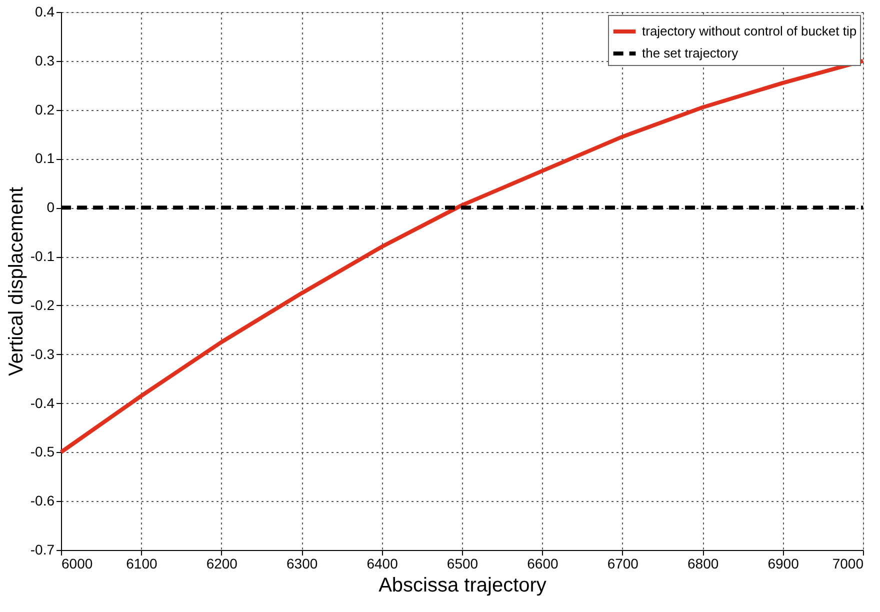 This screenshot has width=880, height=612. What do you see at coordinates (302, 564) in the screenshot?
I see `x-tick-label: 6300` at bounding box center [302, 564].